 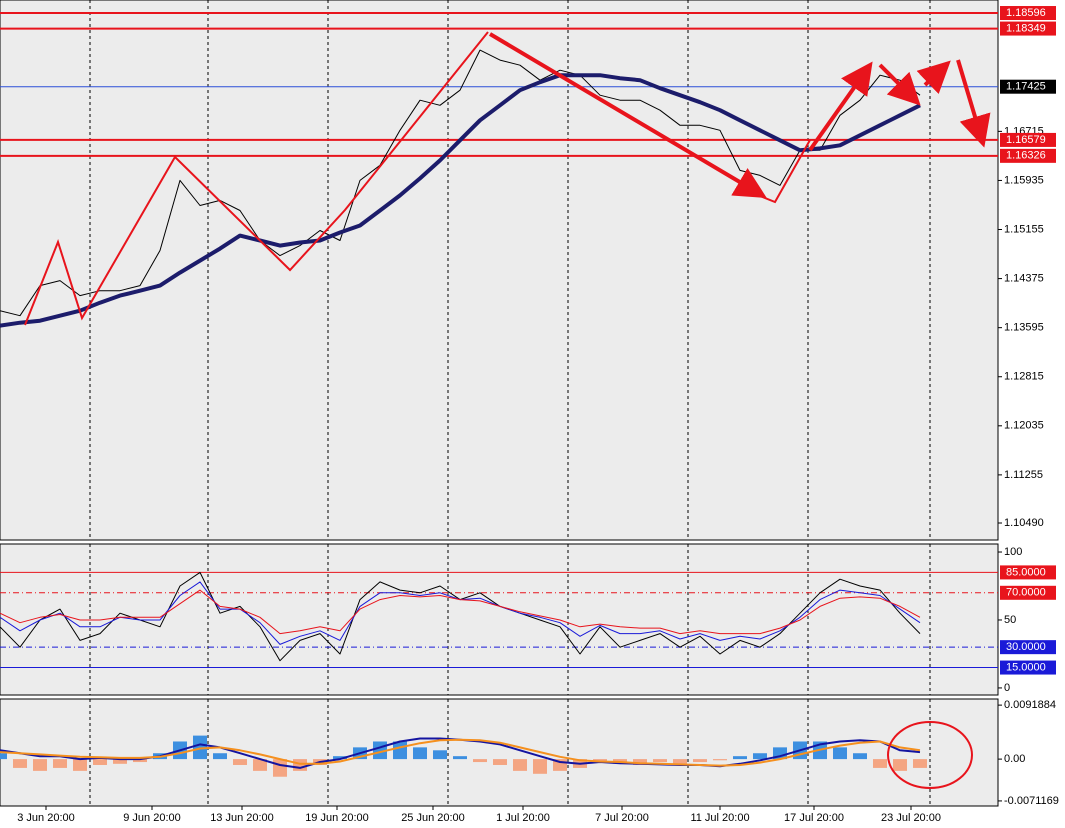 What do you see at coordinates (899, 84) in the screenshot?
I see `arrow-mid` at bounding box center [899, 84].